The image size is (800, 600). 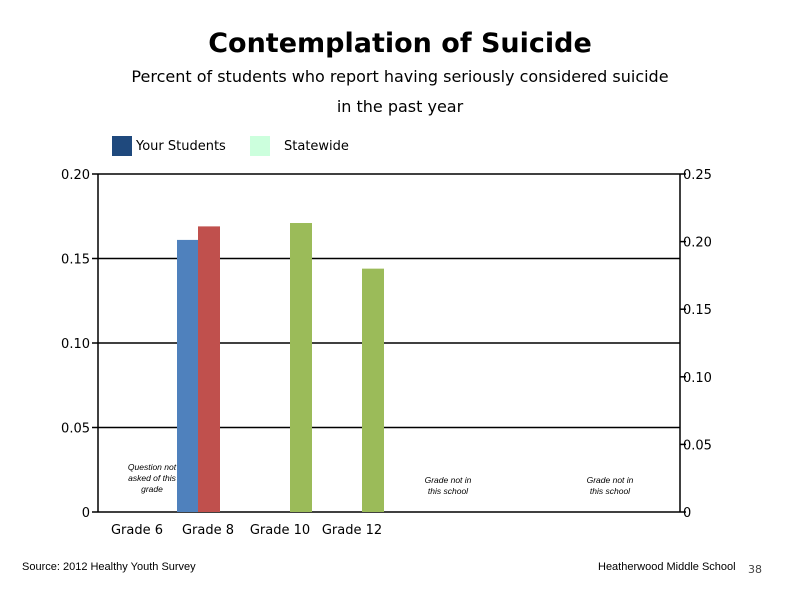 What do you see at coordinates (75, 260) in the screenshot?
I see `y-tick-label-left: 0.15` at bounding box center [75, 260].